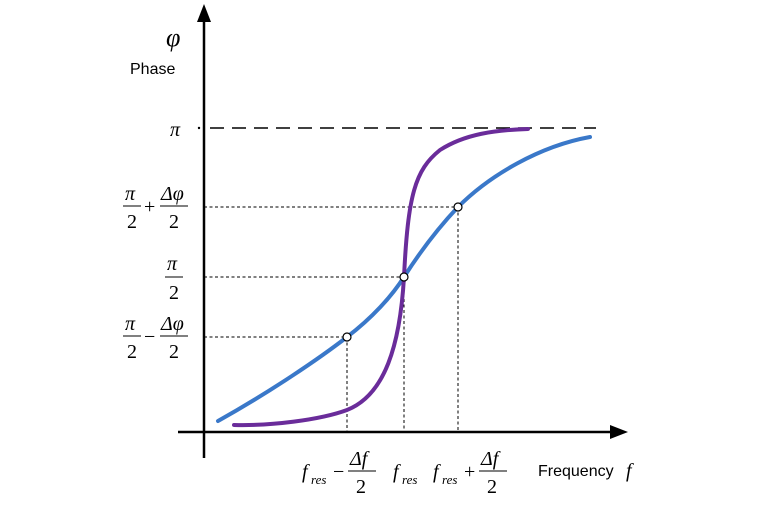 This screenshot has width=782, height=516. I want to click on x-tick-left-base: f, so click(306, 472).